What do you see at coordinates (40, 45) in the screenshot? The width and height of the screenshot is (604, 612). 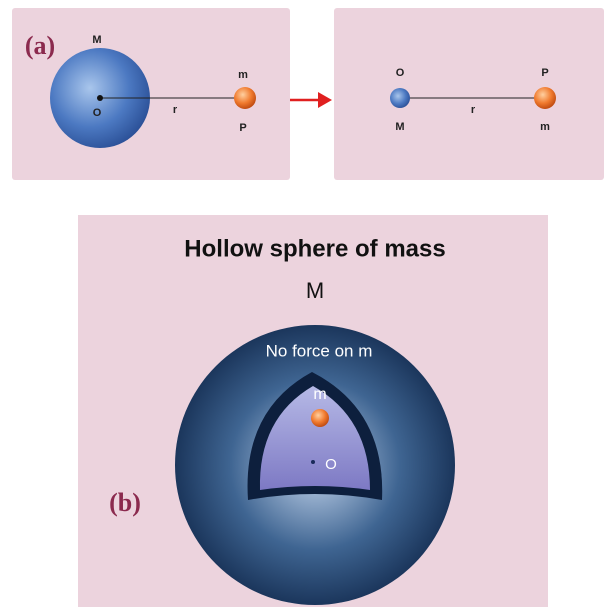 I see `tag: (a)` at bounding box center [40, 45].